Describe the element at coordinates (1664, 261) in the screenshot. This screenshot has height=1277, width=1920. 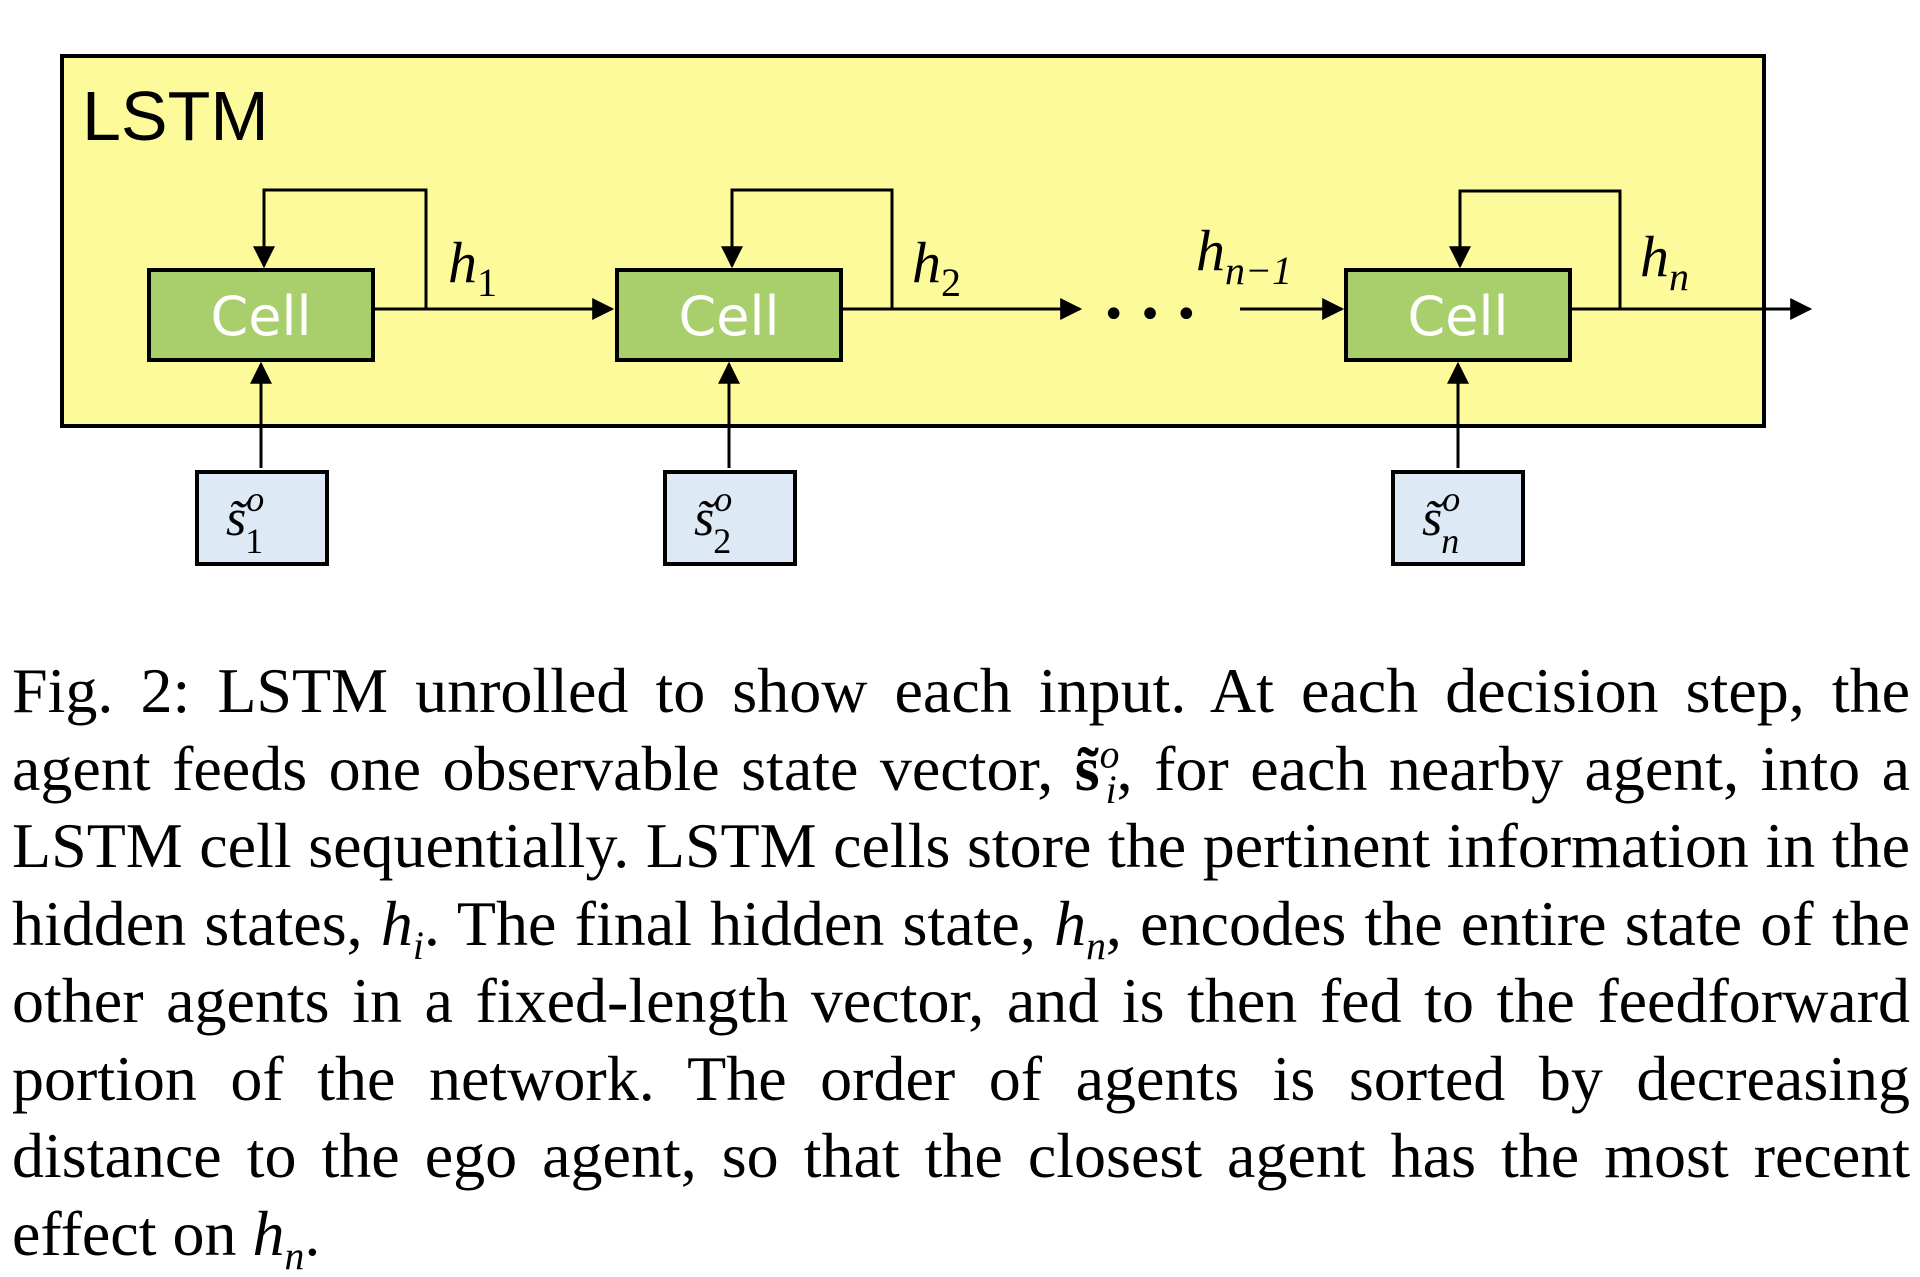
I see `hidden-label-n: hn` at that location.